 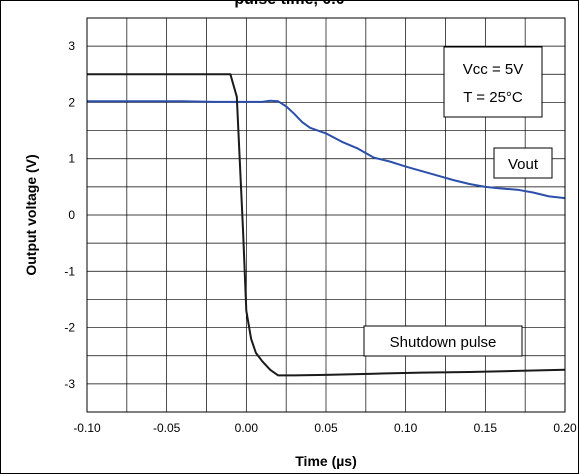 What do you see at coordinates (69, 384) in the screenshot?
I see `y-tick-label: -3` at bounding box center [69, 384].